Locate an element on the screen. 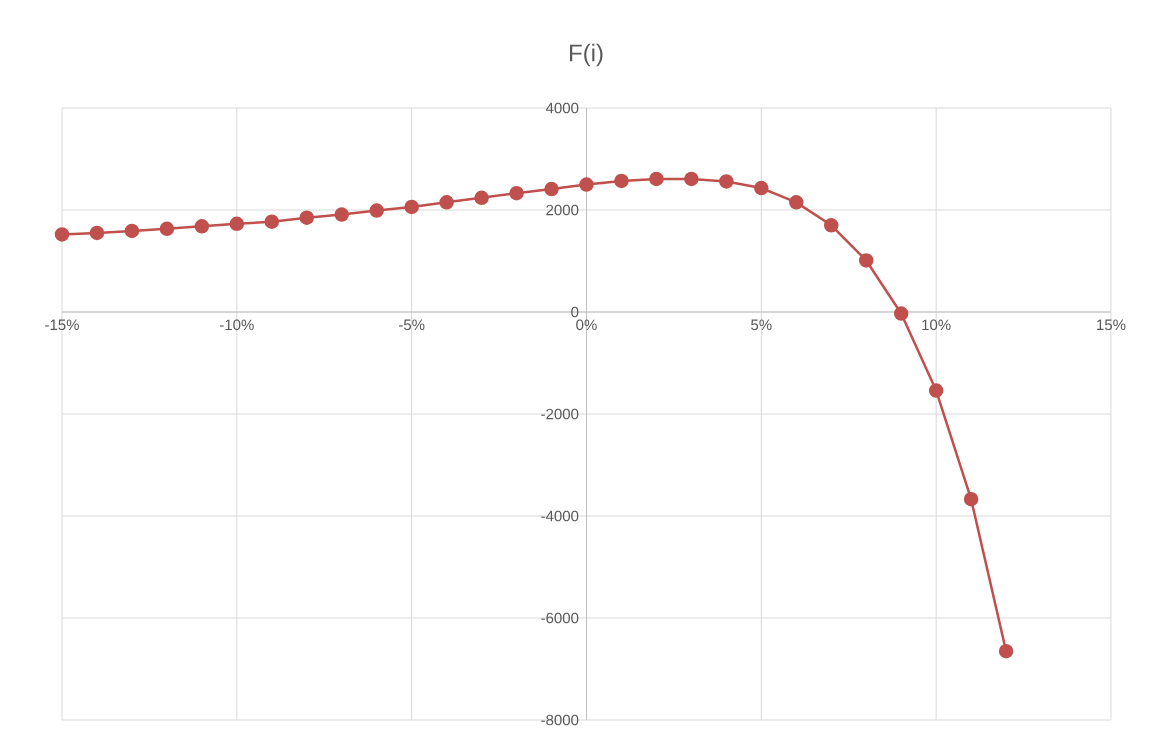 Image resolution: width=1154 pixels, height=745 pixels. x-tick-label: 0% is located at coordinates (586, 325).